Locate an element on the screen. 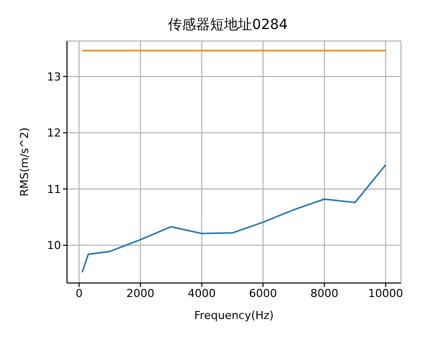 The height and width of the screenshot is (341, 444). y-tick-label: 11 is located at coordinates (54, 189).